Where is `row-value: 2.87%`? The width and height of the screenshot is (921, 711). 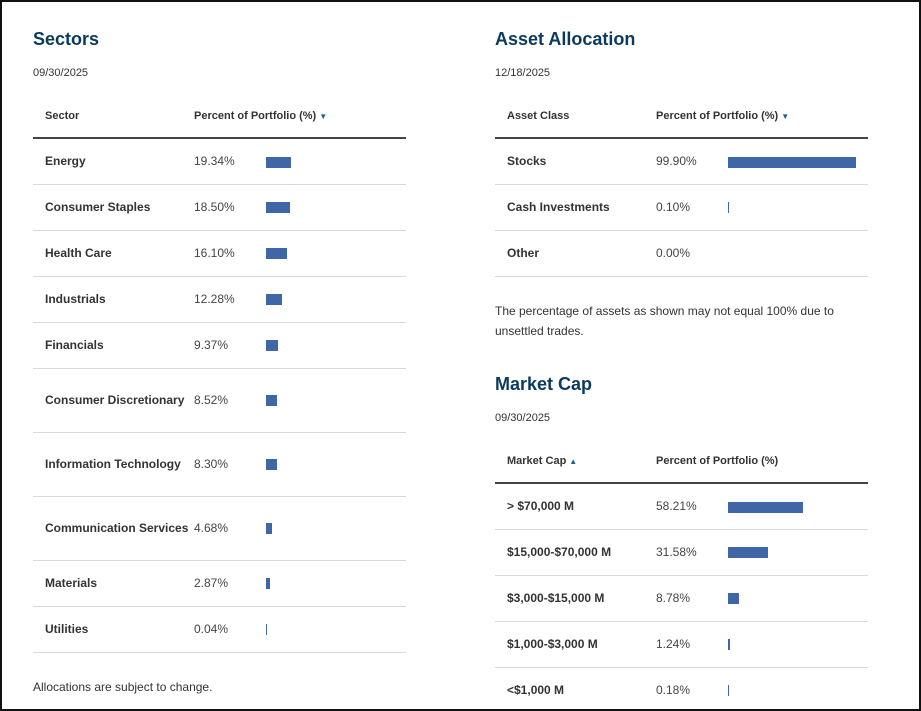 row-value: 2.87% is located at coordinates (230, 583).